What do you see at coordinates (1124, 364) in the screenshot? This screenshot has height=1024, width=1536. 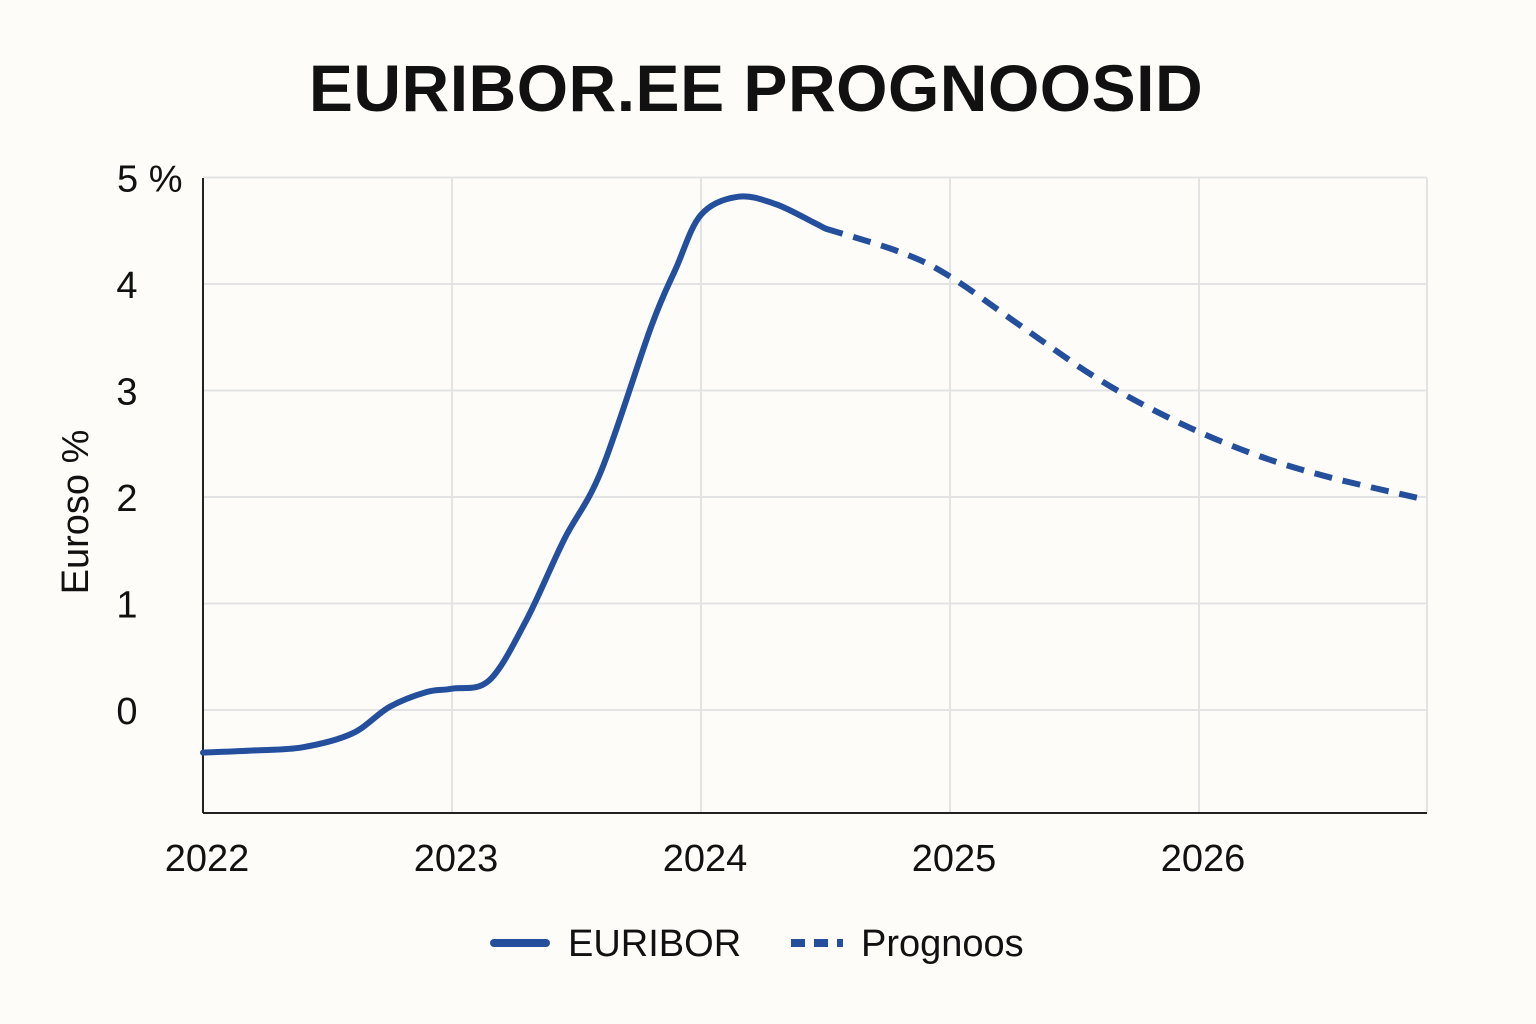 I see `series-line-prognoos` at bounding box center [1124, 364].